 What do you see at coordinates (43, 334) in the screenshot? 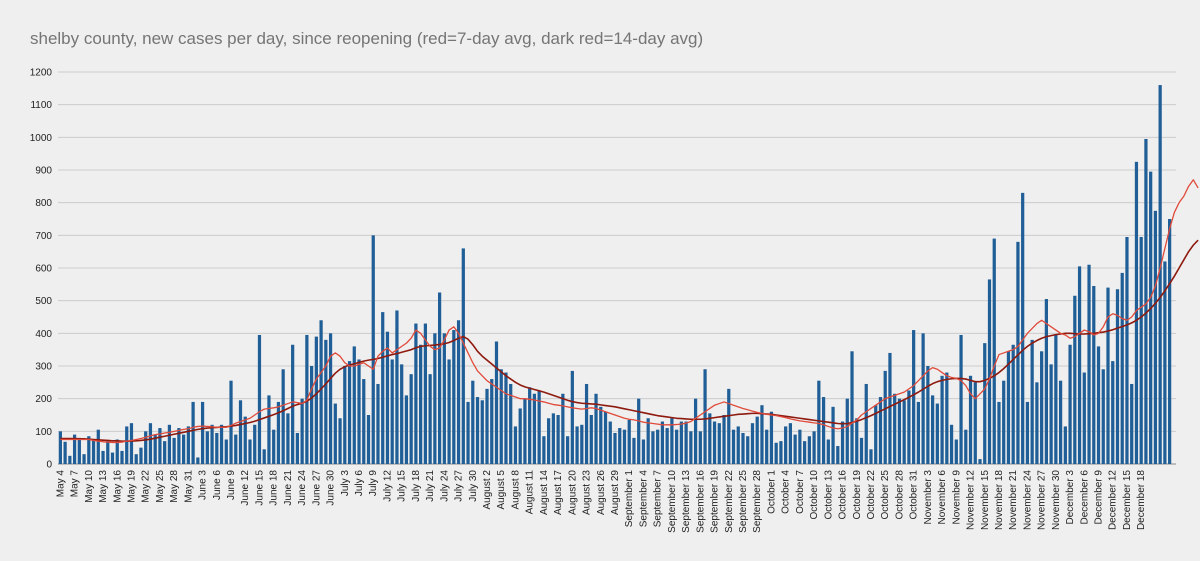
I see `y-tick-label: 400` at bounding box center [43, 334].